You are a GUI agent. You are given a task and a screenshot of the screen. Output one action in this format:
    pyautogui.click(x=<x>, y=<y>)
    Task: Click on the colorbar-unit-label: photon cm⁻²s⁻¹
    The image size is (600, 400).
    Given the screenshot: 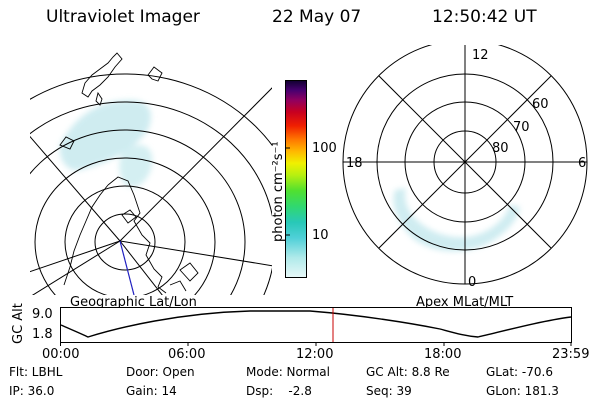 What is the action you would take?
    pyautogui.click(x=278, y=191)
    